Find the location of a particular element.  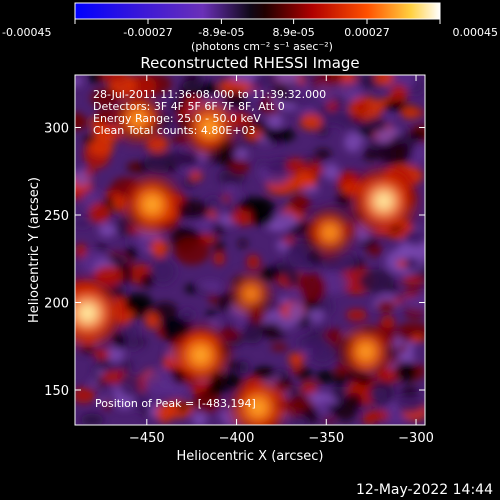

colorbar-tick-label: -8.9e-05 is located at coordinates (221, 32).